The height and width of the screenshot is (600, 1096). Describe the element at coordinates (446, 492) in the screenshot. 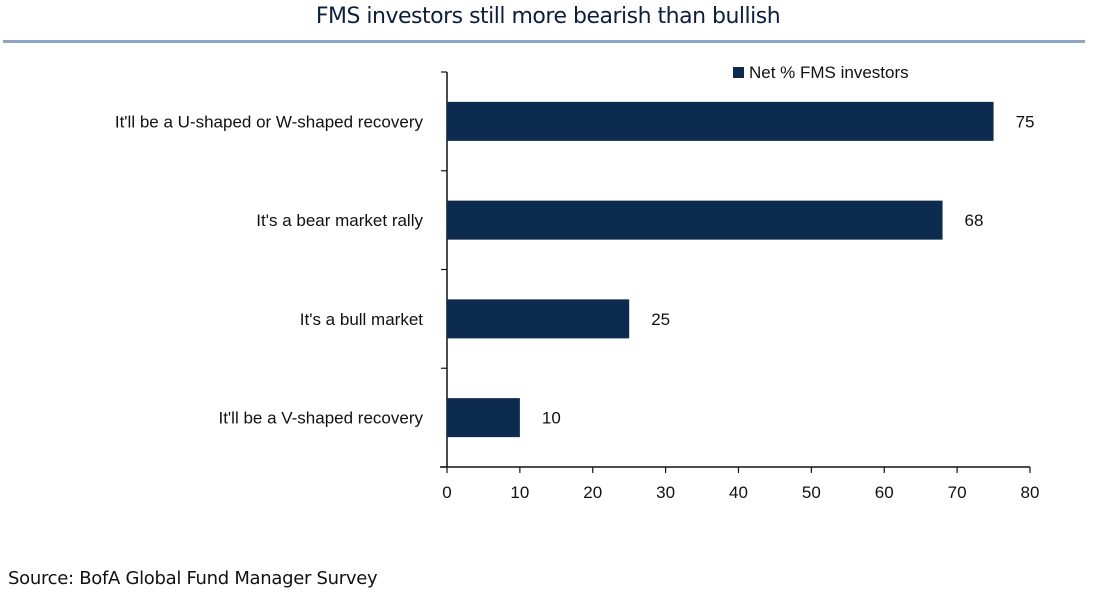

I see `x-tick-label: 0` at that location.